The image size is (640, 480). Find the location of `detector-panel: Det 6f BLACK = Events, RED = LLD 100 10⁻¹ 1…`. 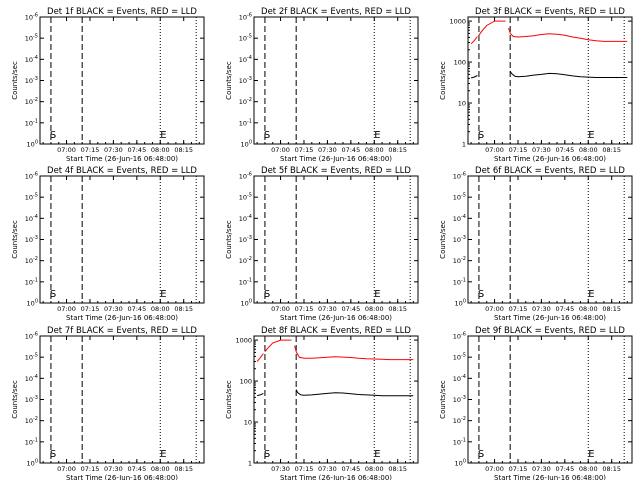

detector-panel: Det 6f BLACK = Events, RED = LLD 100 10⁻¹ 1… is located at coordinates (536, 244).